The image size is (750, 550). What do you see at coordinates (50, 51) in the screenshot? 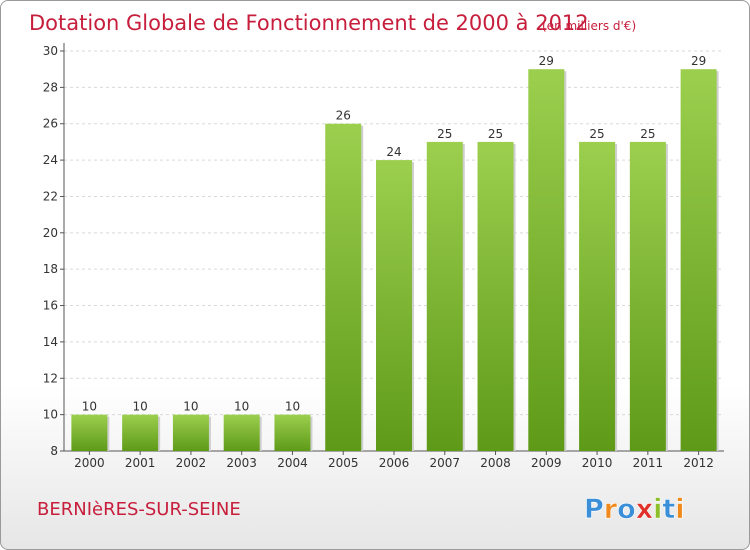
I see `y-tick-label: 30` at bounding box center [50, 51].